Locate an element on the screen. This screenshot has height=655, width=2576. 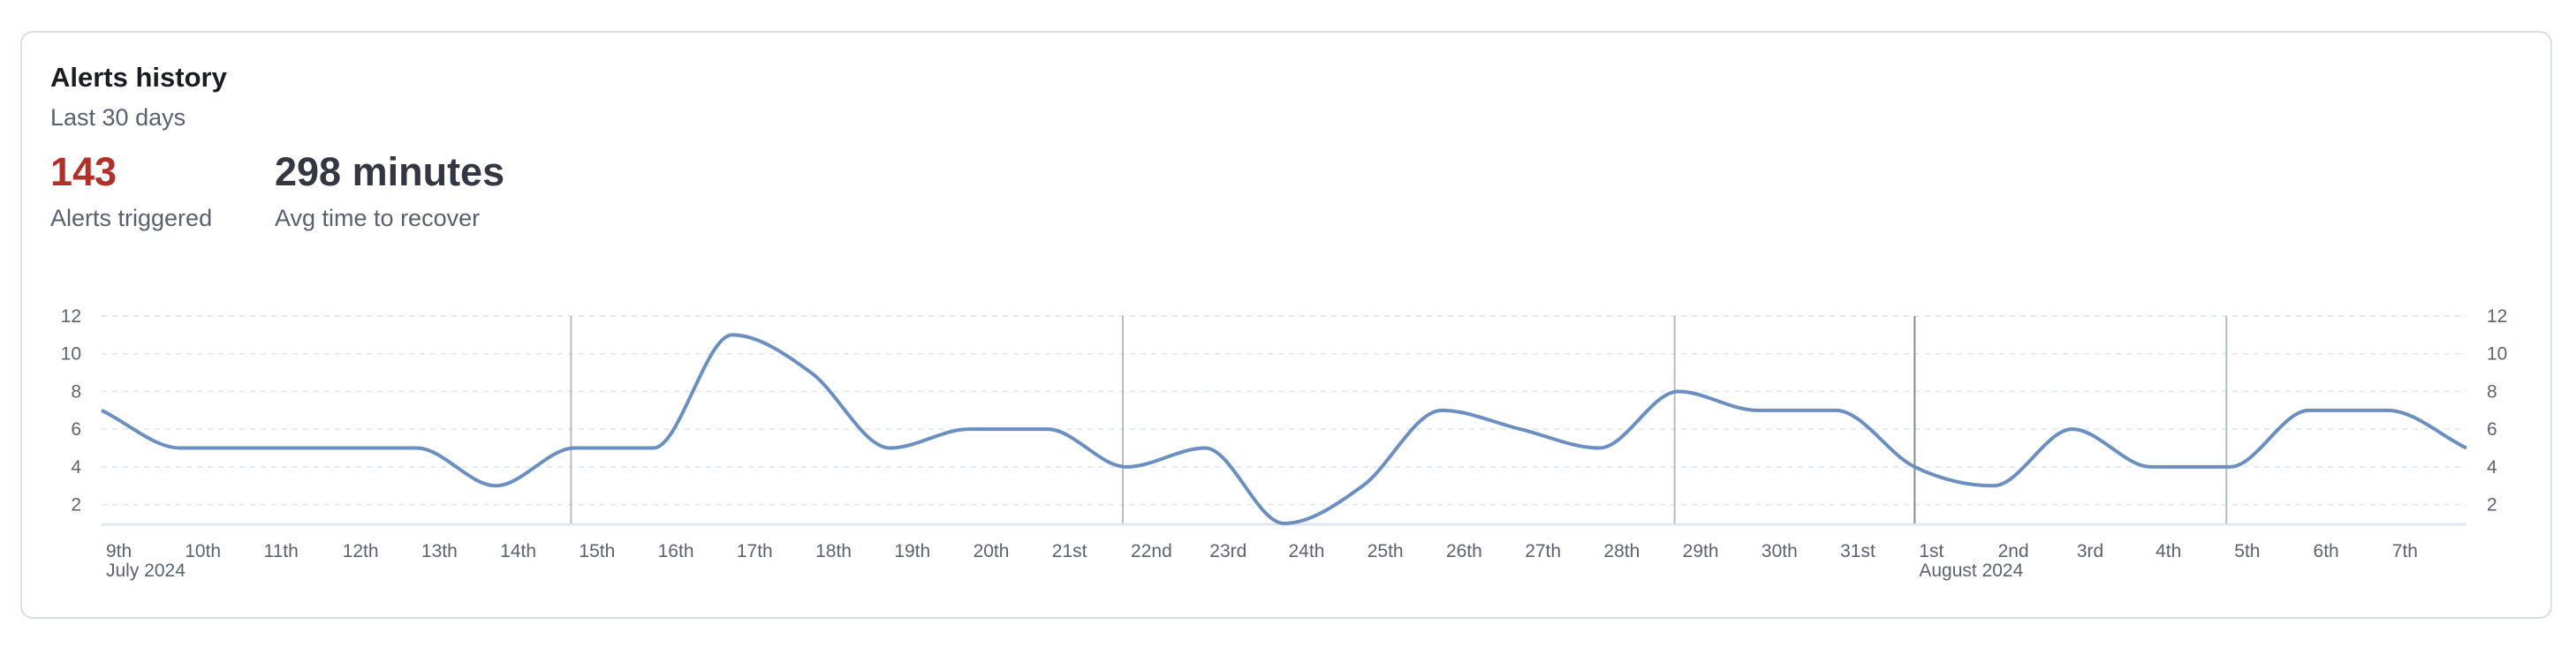
x-tick-label: 12th is located at coordinates (361, 551).